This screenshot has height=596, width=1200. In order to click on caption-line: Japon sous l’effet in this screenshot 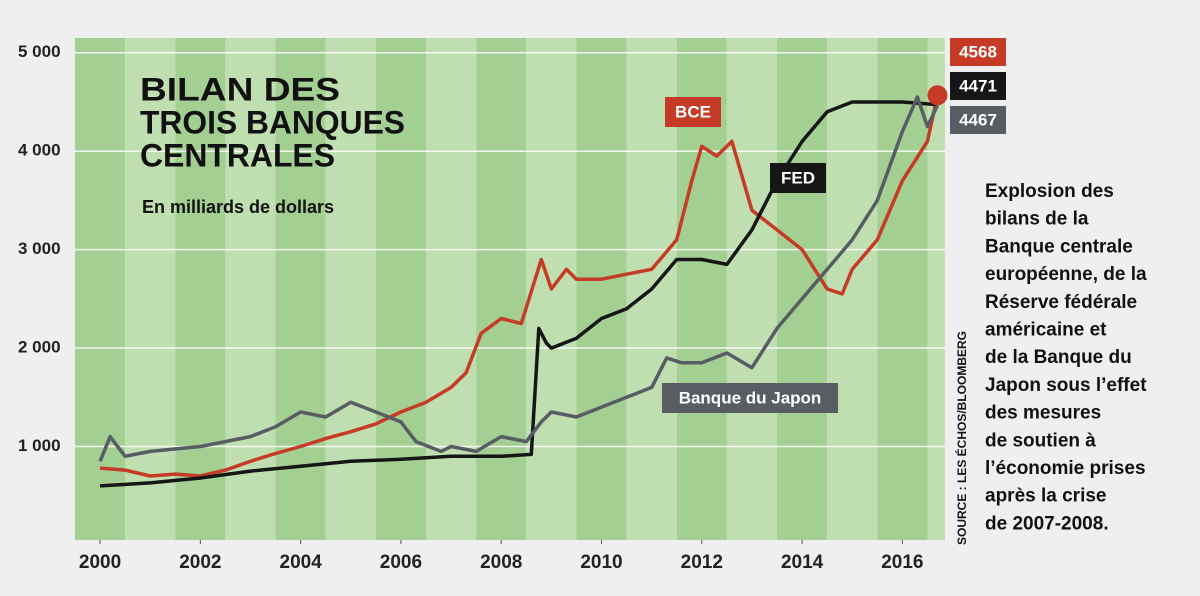, I will do `click(1066, 385)`.